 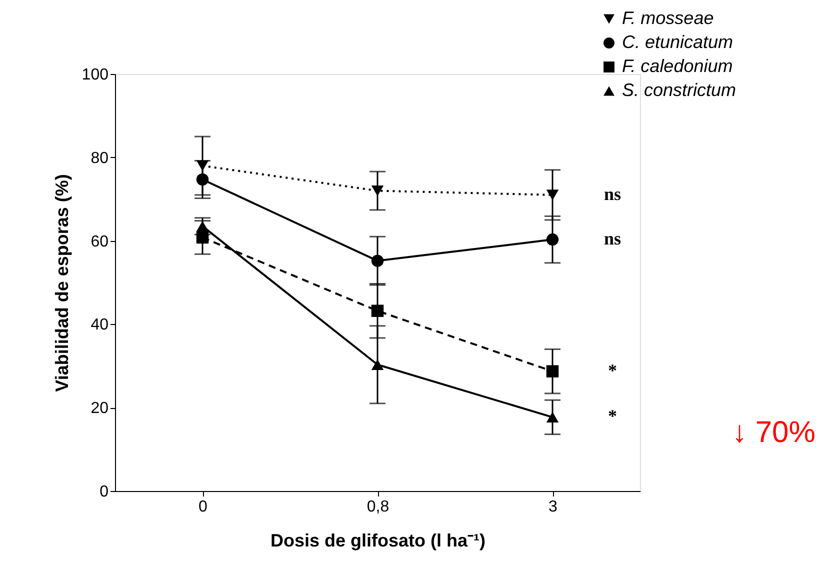 I want to click on y-tick-label: 80, so click(x=99, y=158).